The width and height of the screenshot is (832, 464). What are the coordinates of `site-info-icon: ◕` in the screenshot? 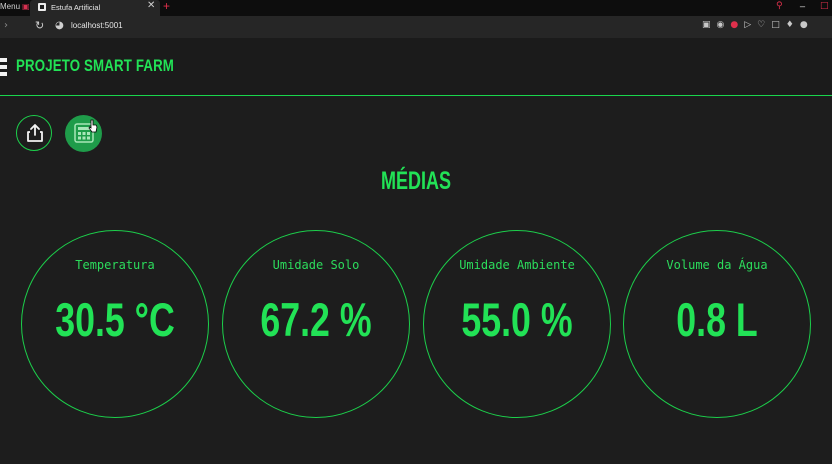 It's located at (59, 25).